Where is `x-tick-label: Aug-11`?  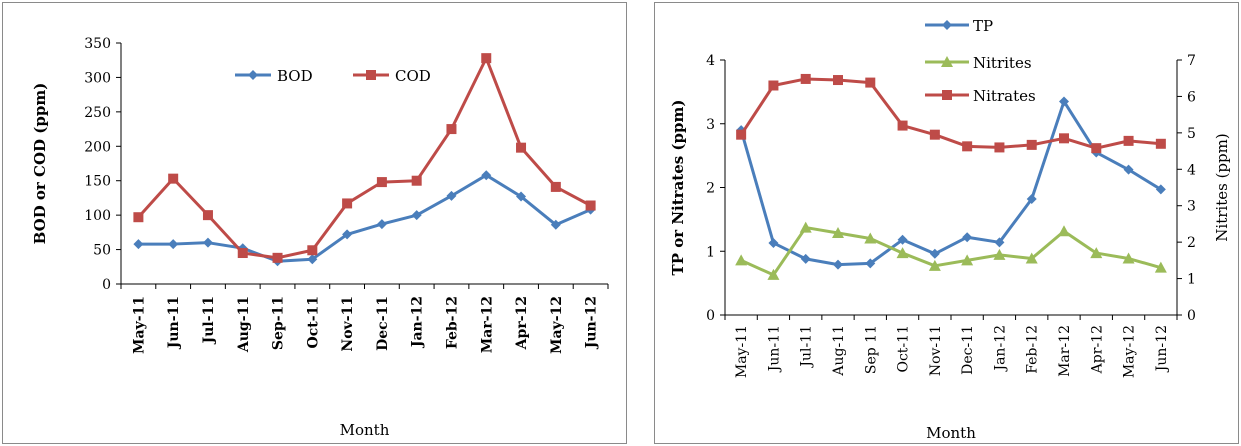 x-tick-label: Aug-11 is located at coordinates (839, 351).